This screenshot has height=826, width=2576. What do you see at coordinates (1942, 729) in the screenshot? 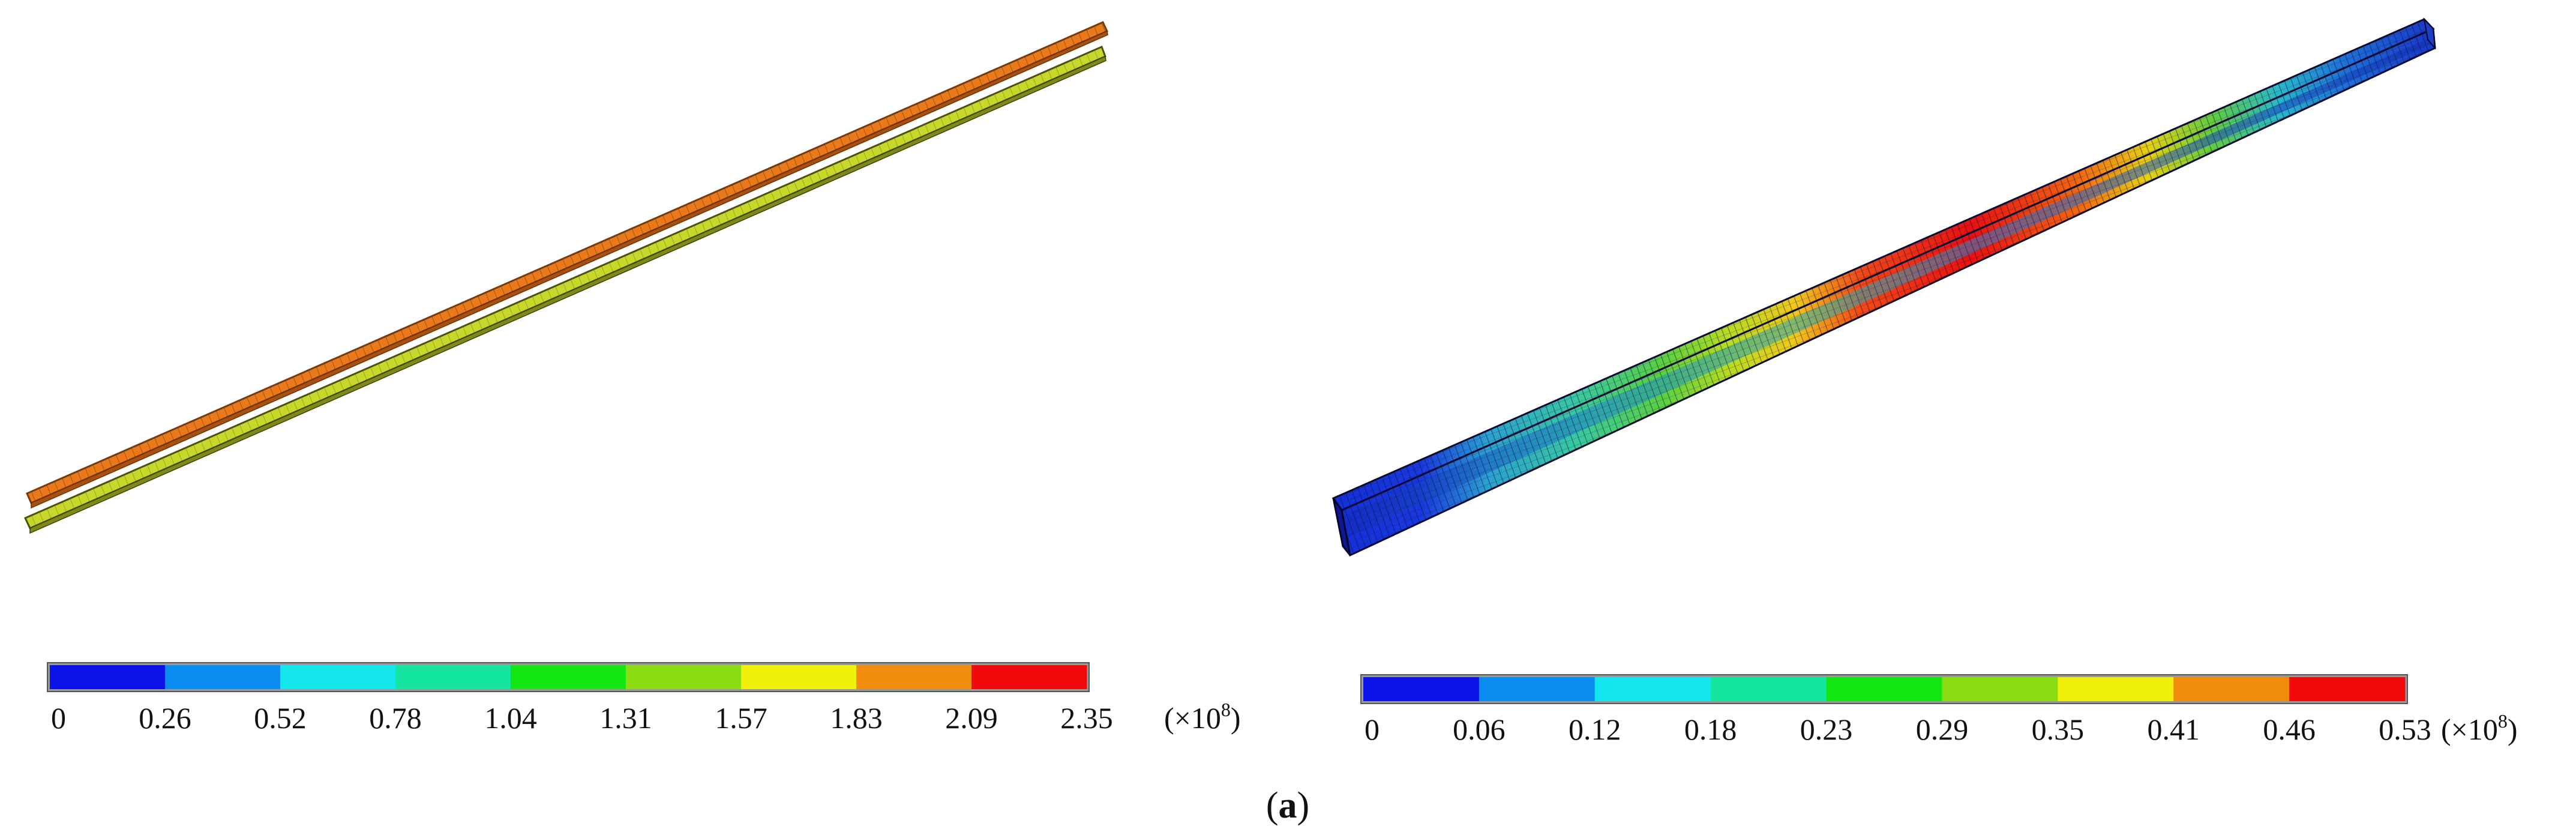
I see `colorbar-tick-label: 0.29` at bounding box center [1942, 729].